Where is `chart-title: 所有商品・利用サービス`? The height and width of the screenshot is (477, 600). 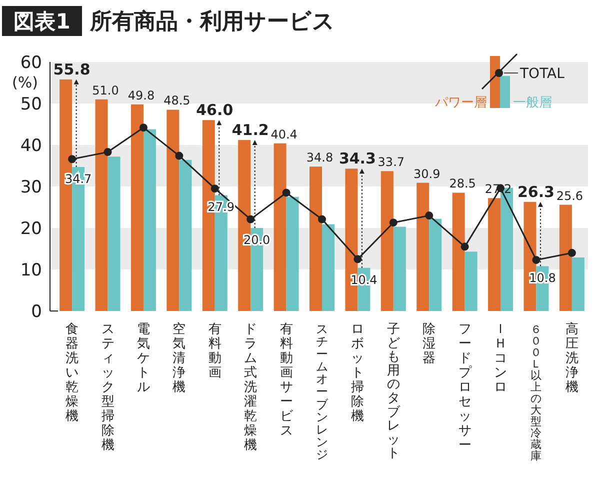
chart-title: 所有商品・利用サービス is located at coordinates (212, 21).